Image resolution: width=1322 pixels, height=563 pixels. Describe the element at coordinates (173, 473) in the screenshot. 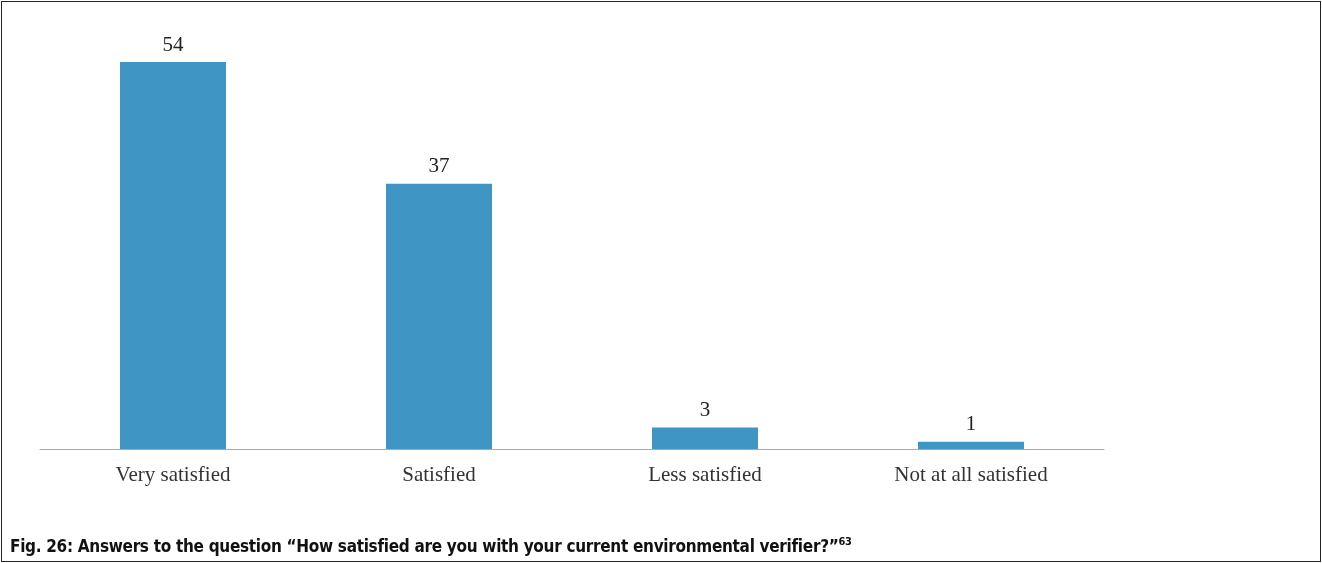

I see `x-tick-label: Very satisfied` at that location.